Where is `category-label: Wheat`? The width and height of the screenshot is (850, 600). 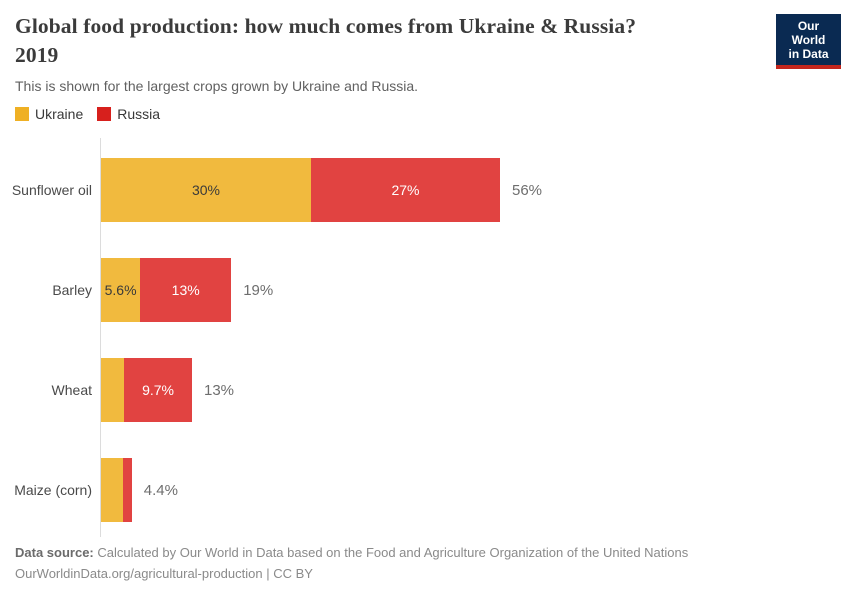 category-label: Wheat is located at coordinates (71, 390).